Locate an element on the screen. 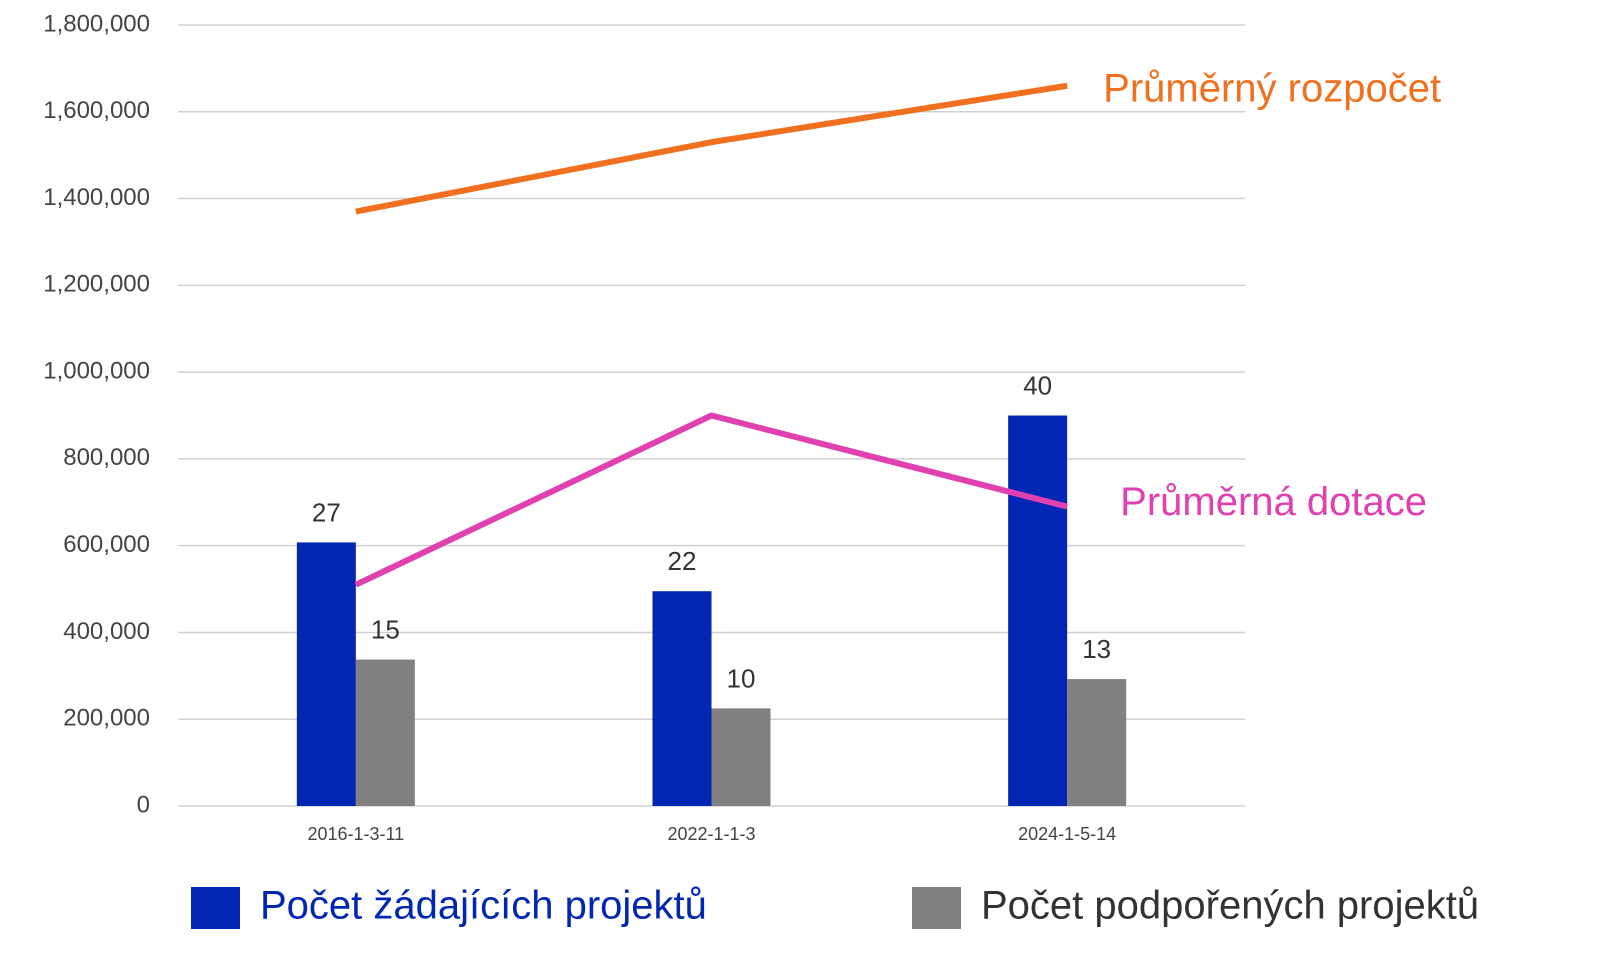 This screenshot has width=1605, height=956. data-label: 13 is located at coordinates (1096, 649).